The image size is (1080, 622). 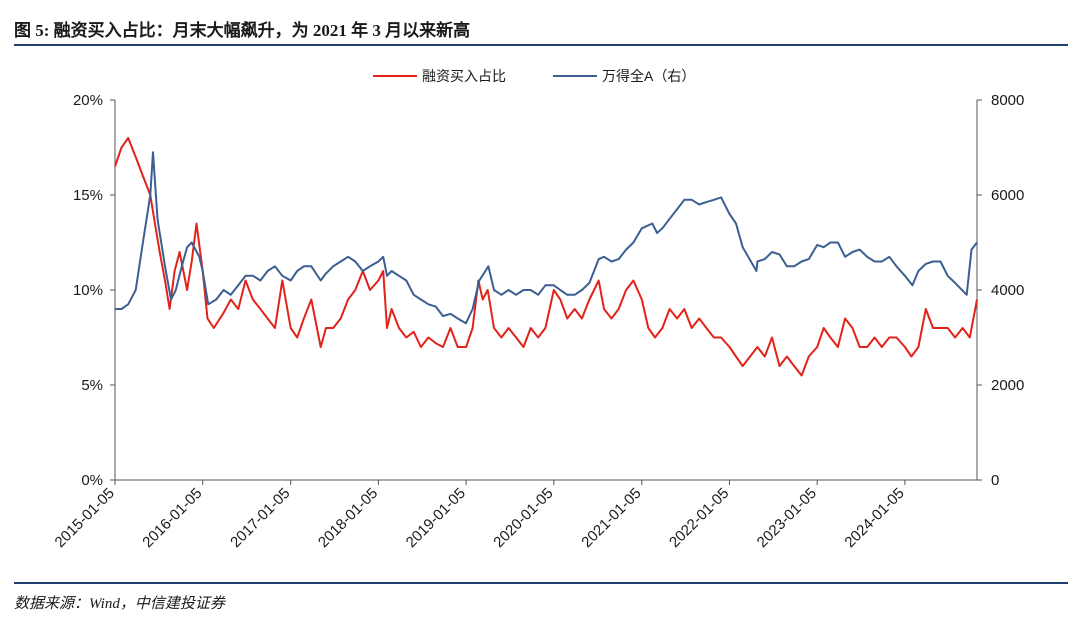 I want to click on x-tick-label: 2022-01-05, so click(x=699, y=518).